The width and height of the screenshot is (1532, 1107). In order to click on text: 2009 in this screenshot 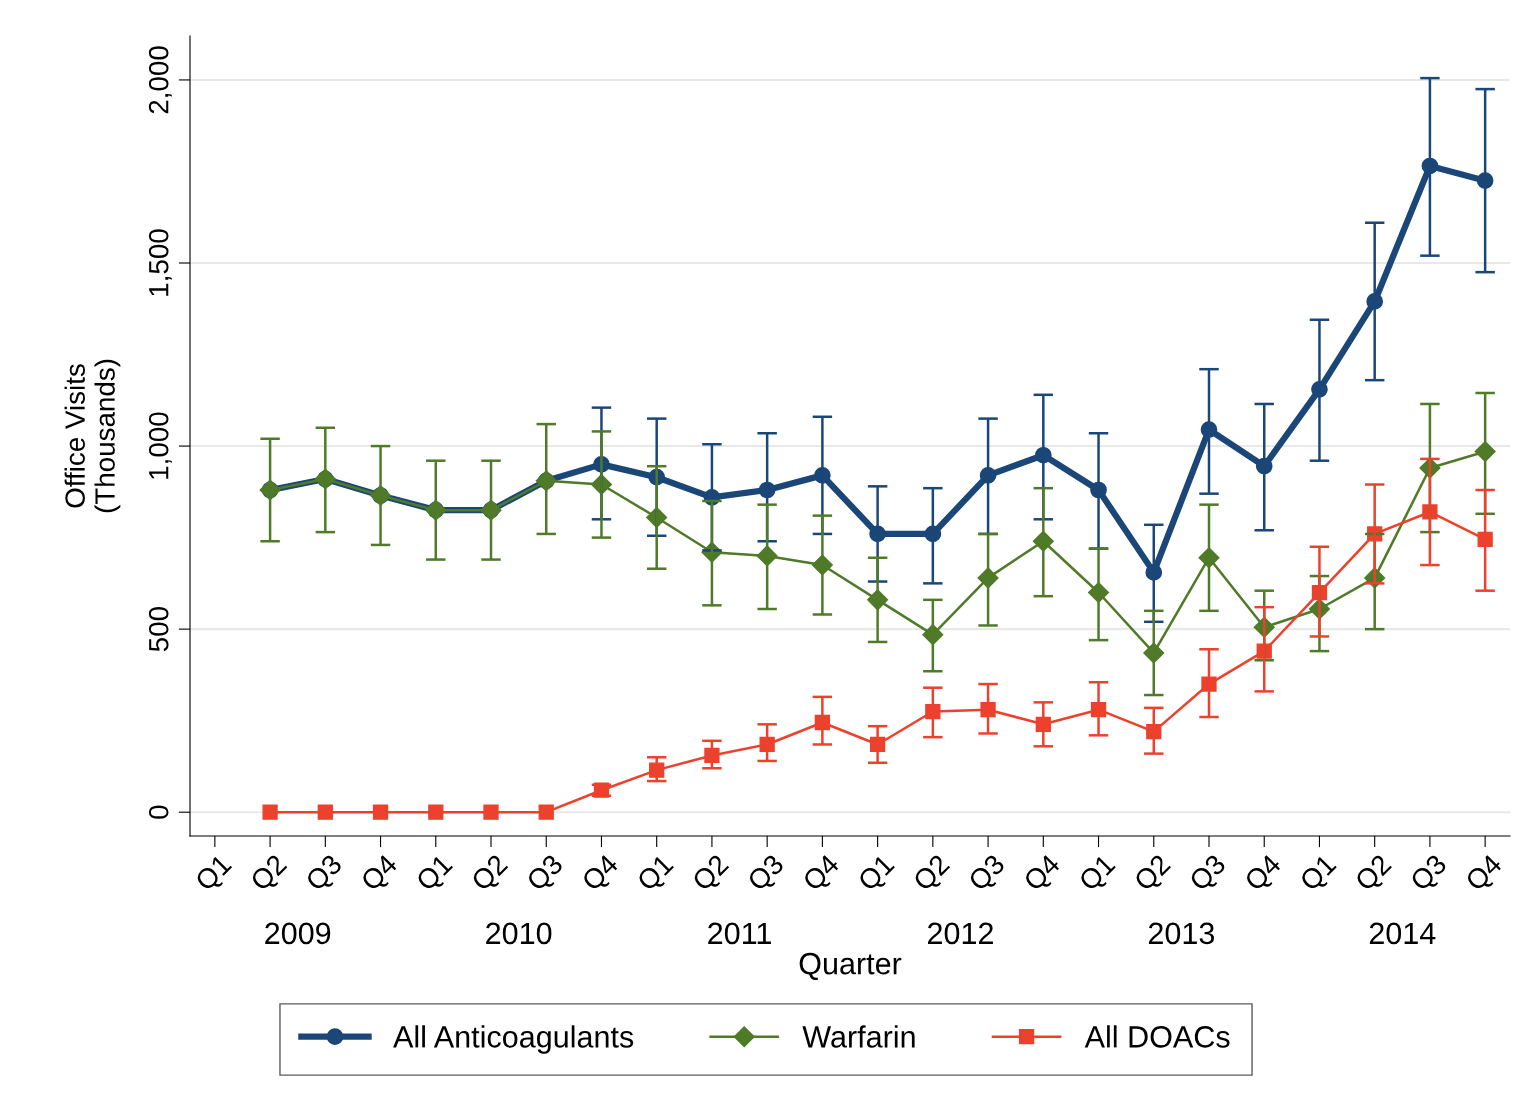, I will do `click(298, 933)`.